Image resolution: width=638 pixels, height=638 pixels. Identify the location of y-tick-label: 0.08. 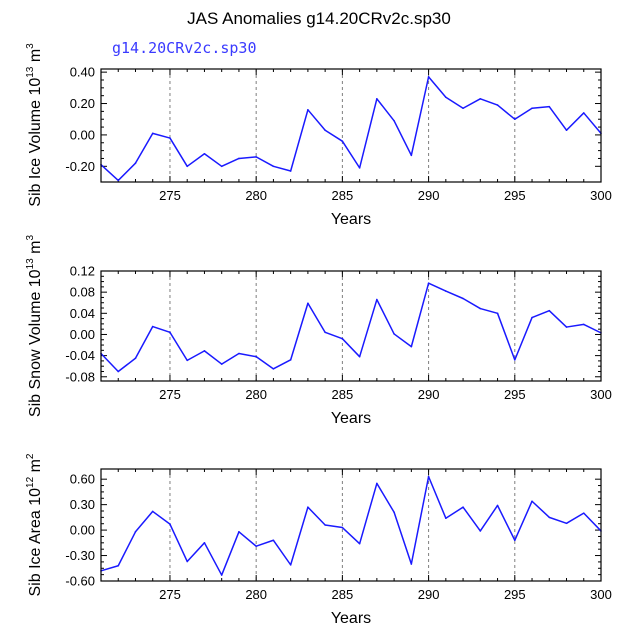
(82, 292).